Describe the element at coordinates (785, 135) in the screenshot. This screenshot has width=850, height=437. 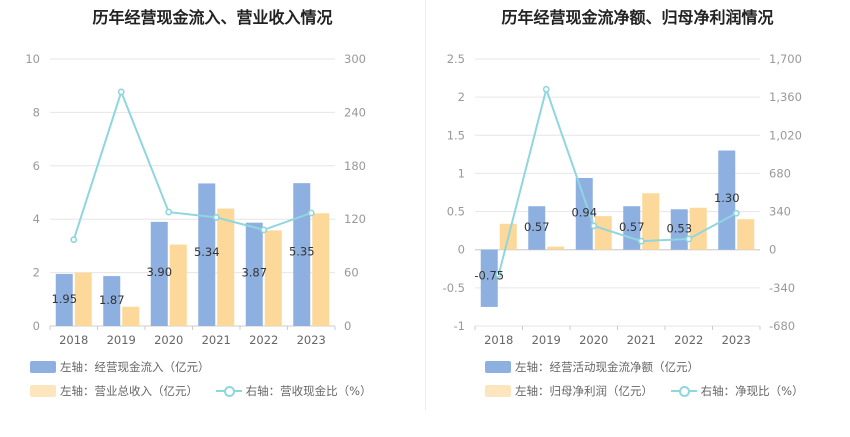
I see `right-axis-tick-label: 1,020` at that location.